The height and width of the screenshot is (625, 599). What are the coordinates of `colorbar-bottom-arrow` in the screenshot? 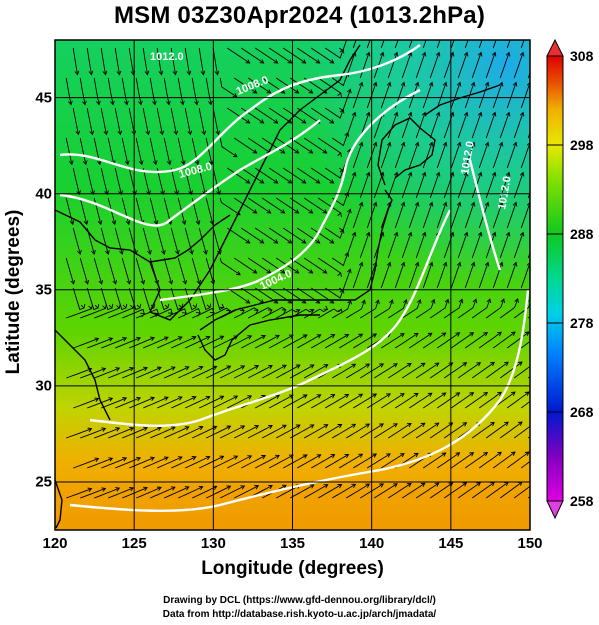 It's located at (555, 510).